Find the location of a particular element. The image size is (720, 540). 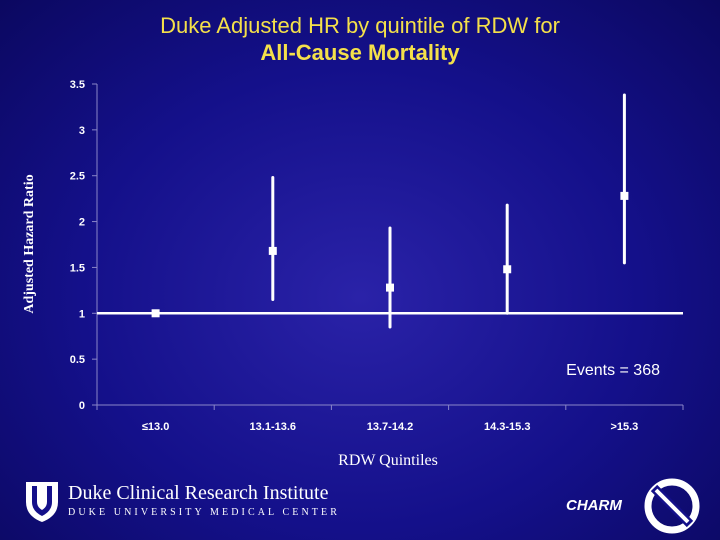

charm-brand: CHARM is located at coordinates (594, 505).